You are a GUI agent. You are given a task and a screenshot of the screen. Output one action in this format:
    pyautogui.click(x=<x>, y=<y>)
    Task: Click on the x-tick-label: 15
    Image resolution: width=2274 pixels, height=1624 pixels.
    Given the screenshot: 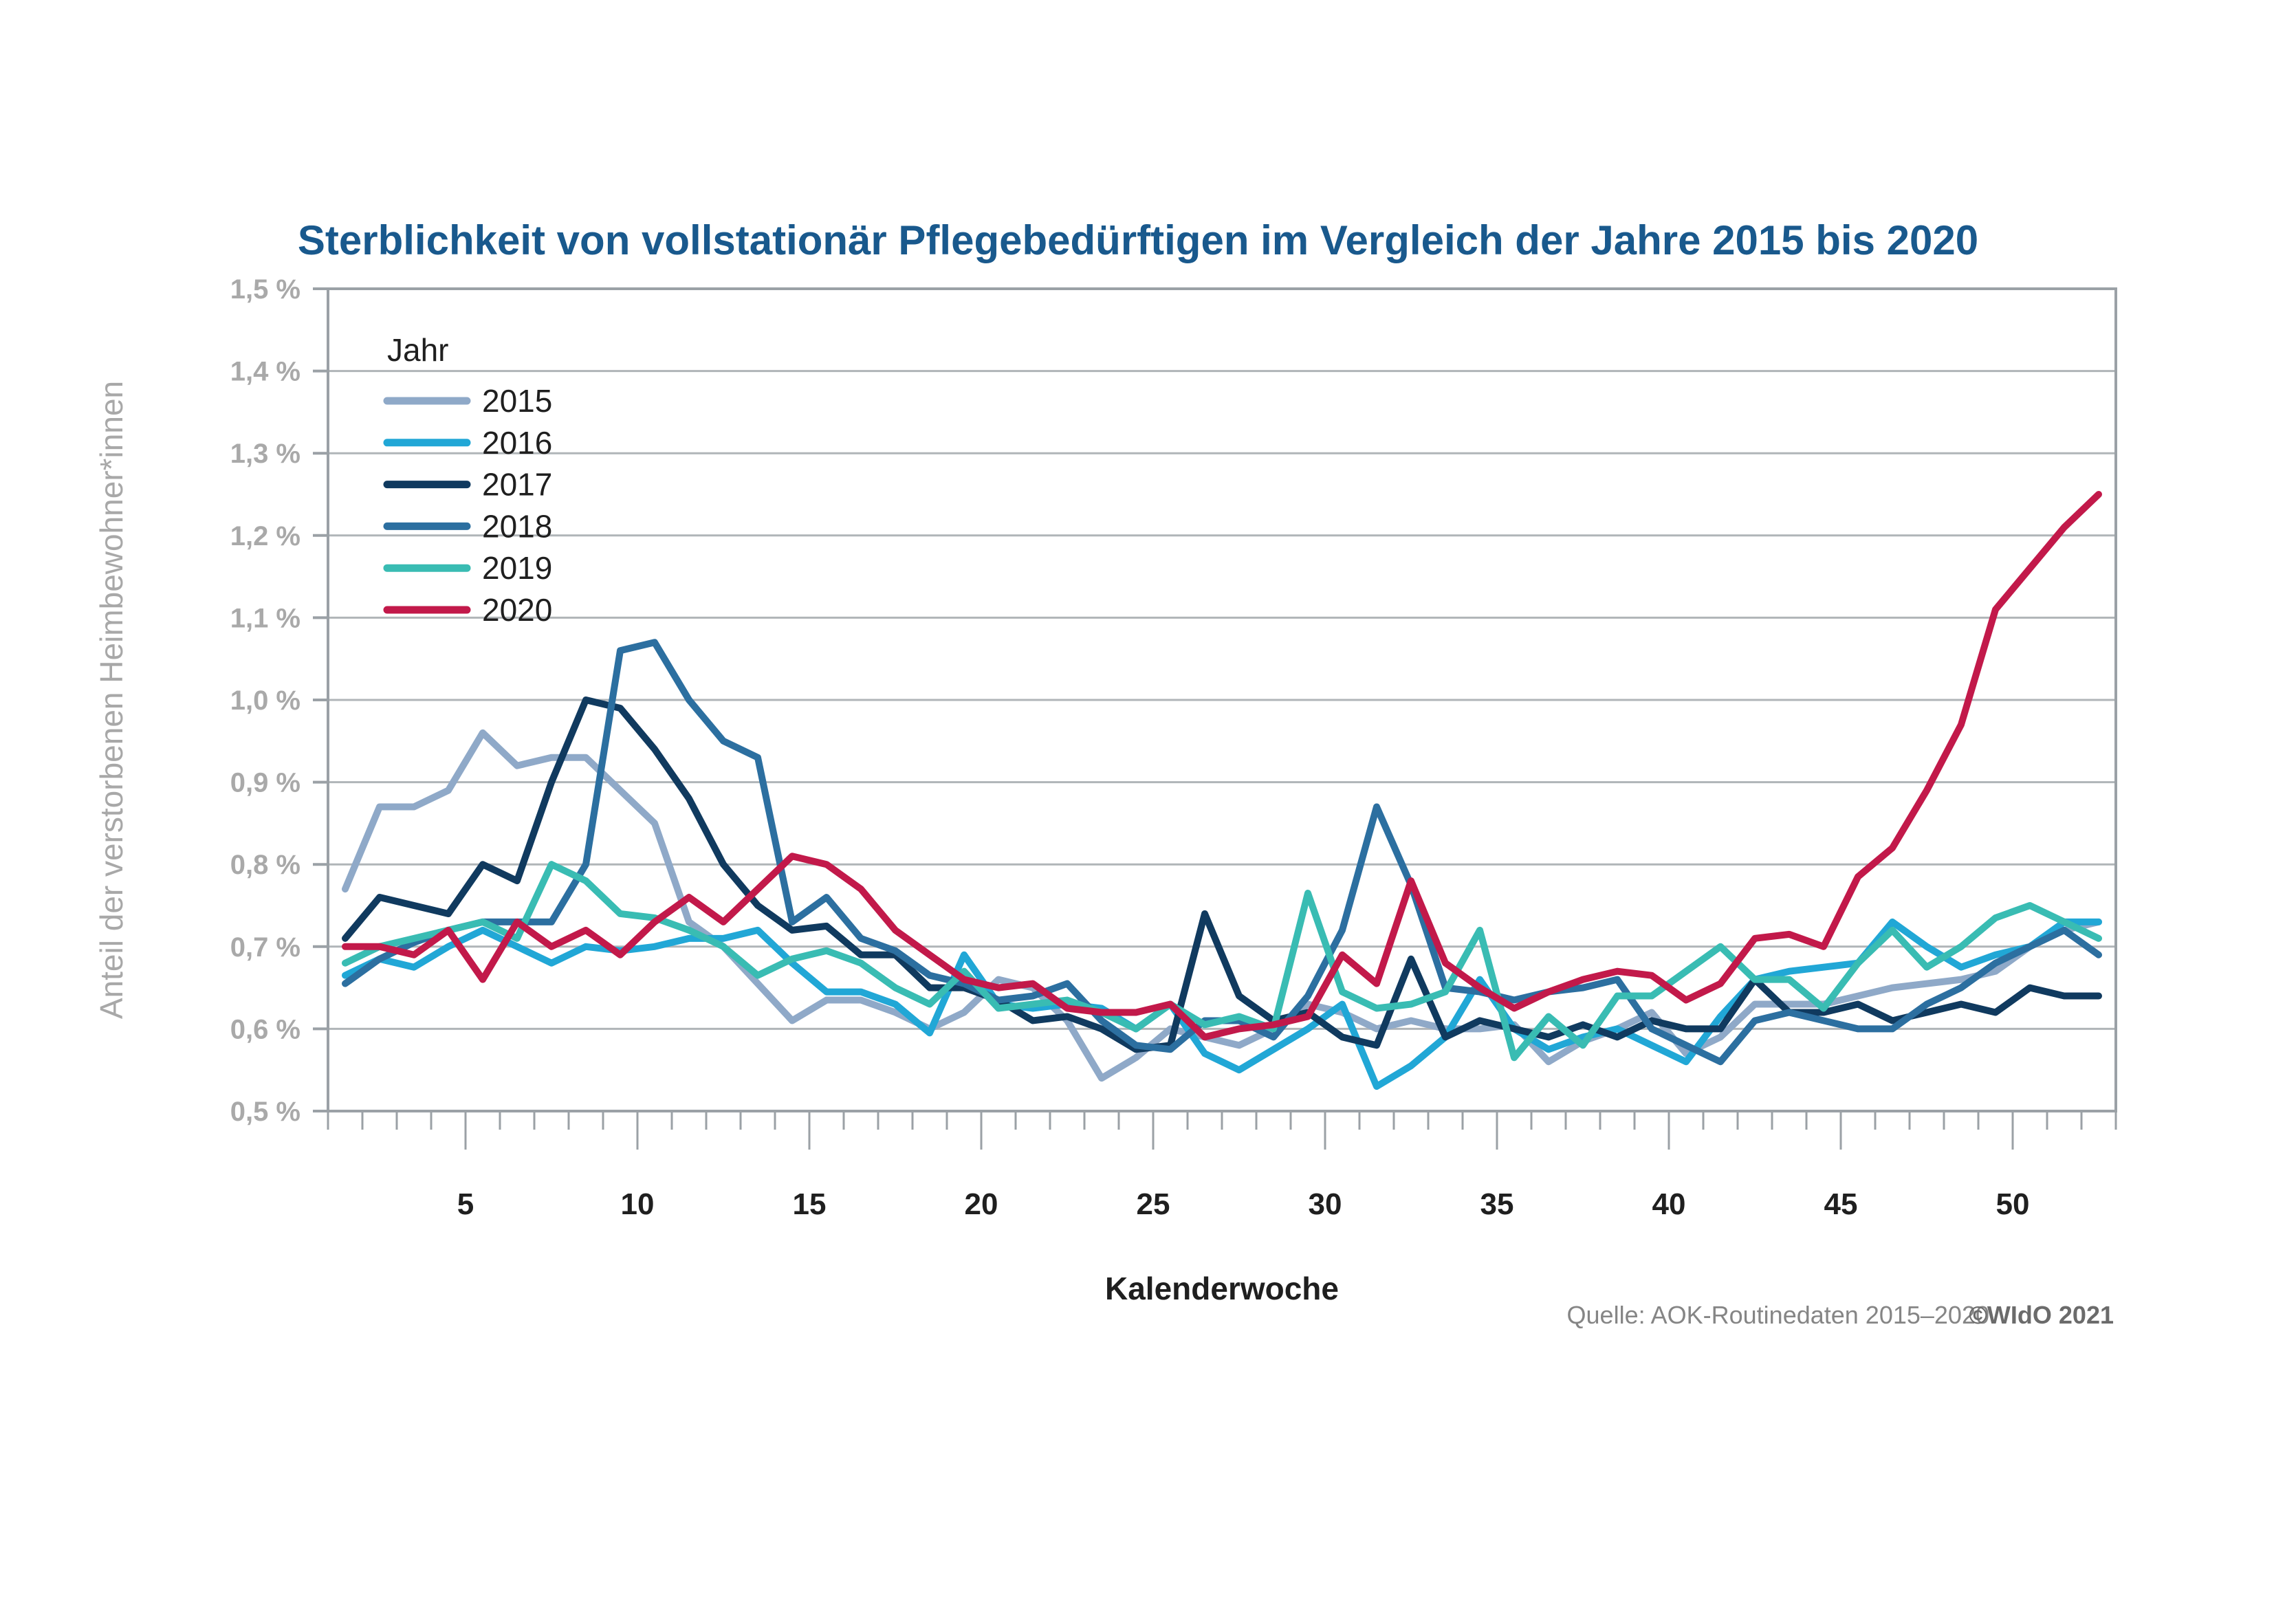 What is the action you would take?
    pyautogui.click(x=810, y=1204)
    